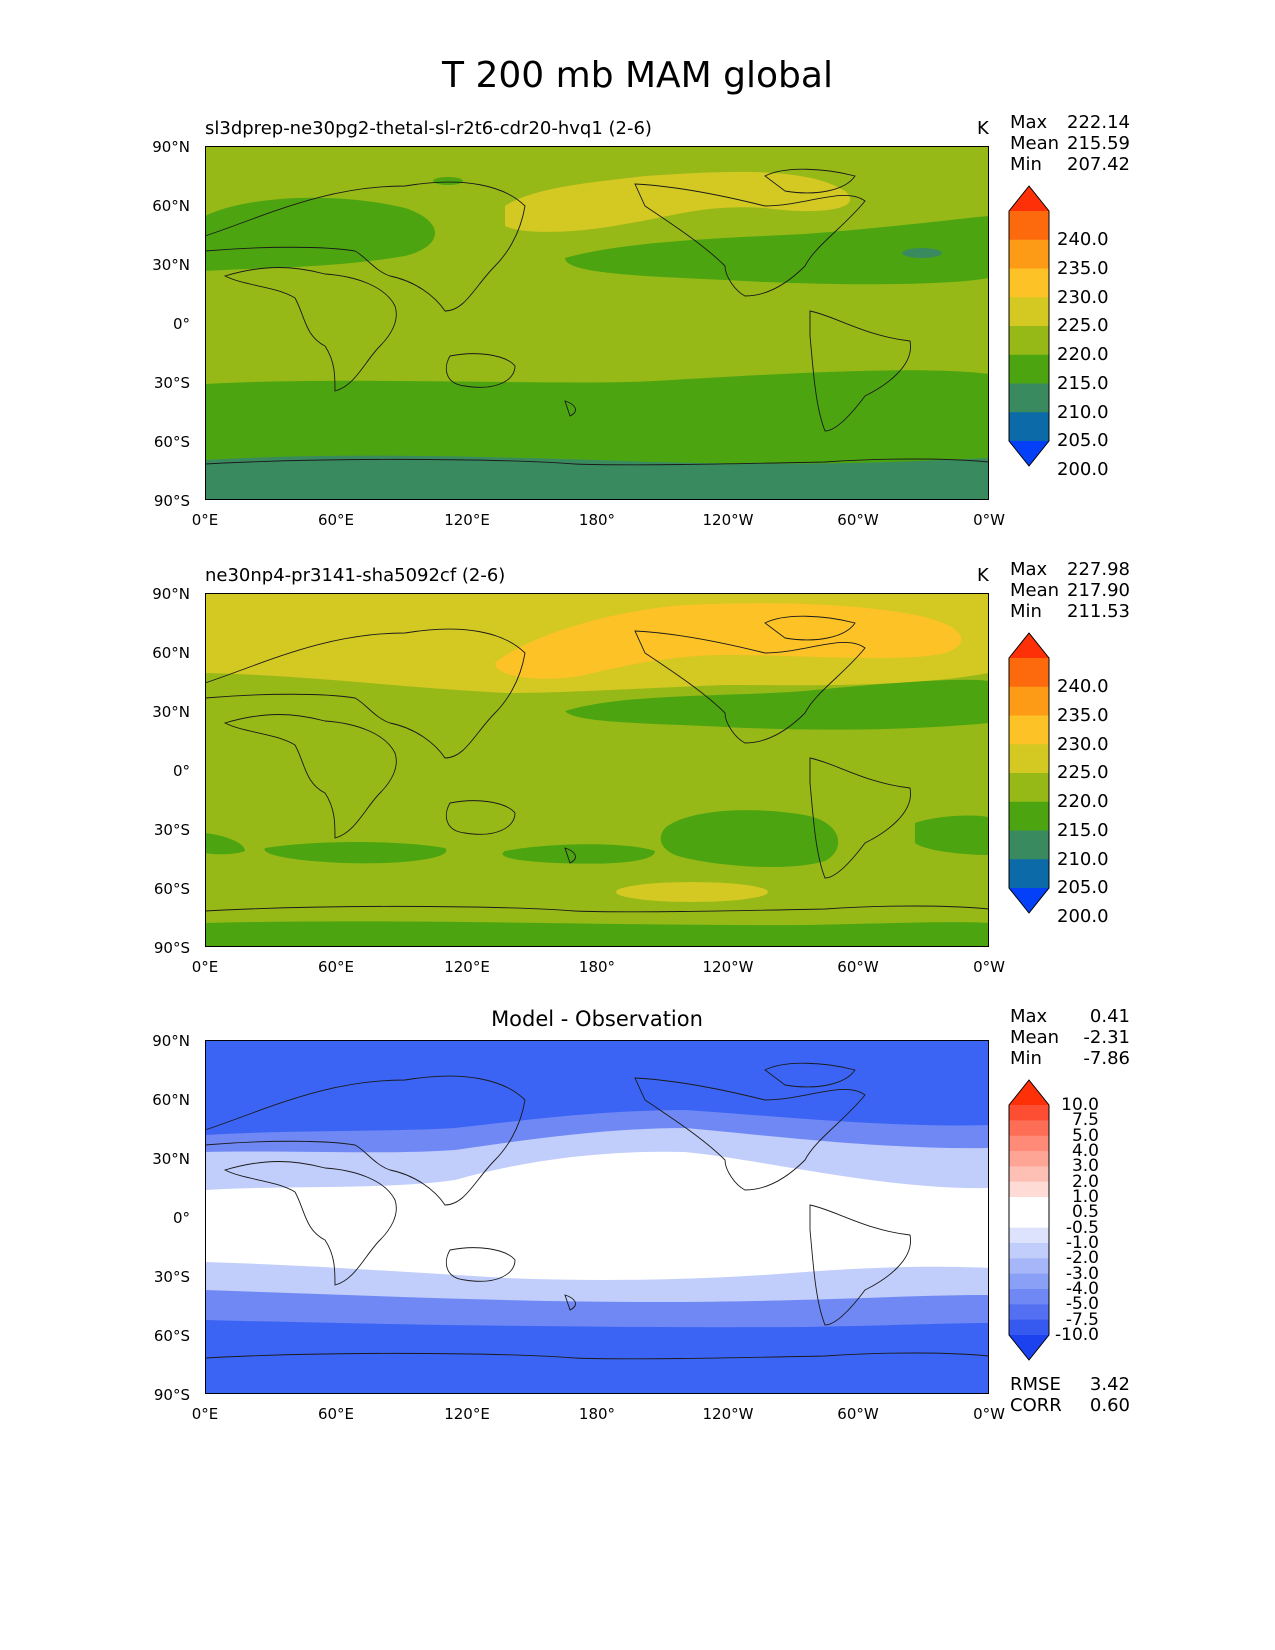  Describe the element at coordinates (1082, 1304) in the screenshot. I see `colorbar-label: -5.0` at that location.